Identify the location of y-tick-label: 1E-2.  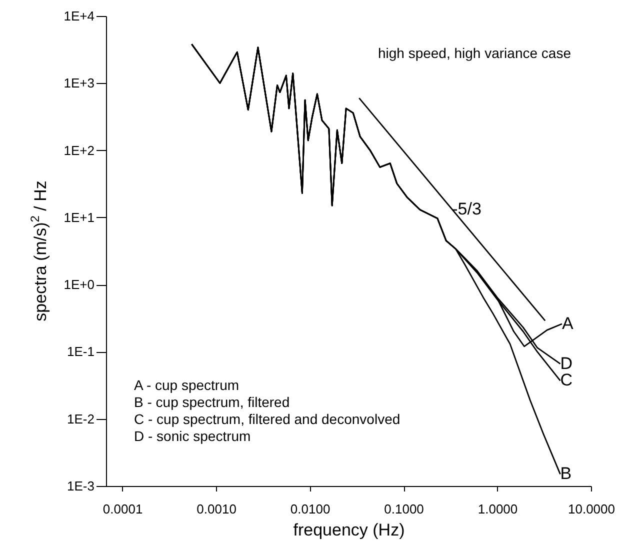
(80, 418).